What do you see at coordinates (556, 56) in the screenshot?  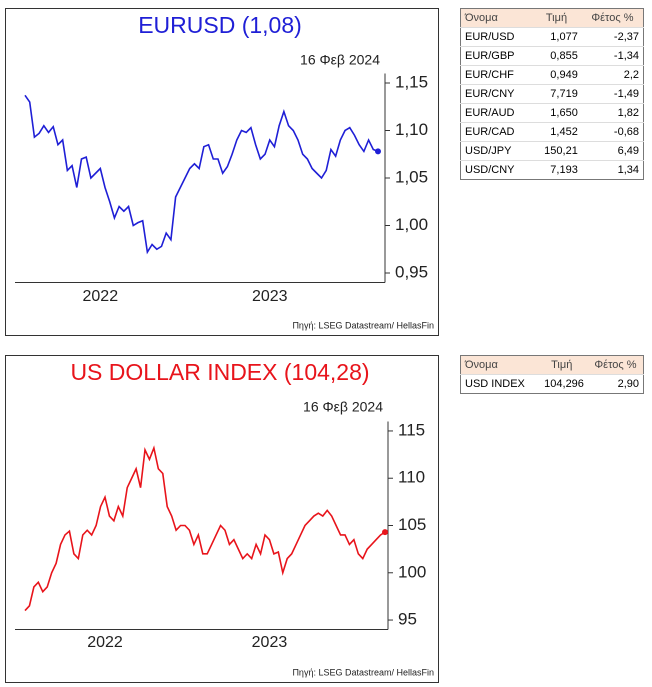 I see `table-cell: 0,855` at bounding box center [556, 56].